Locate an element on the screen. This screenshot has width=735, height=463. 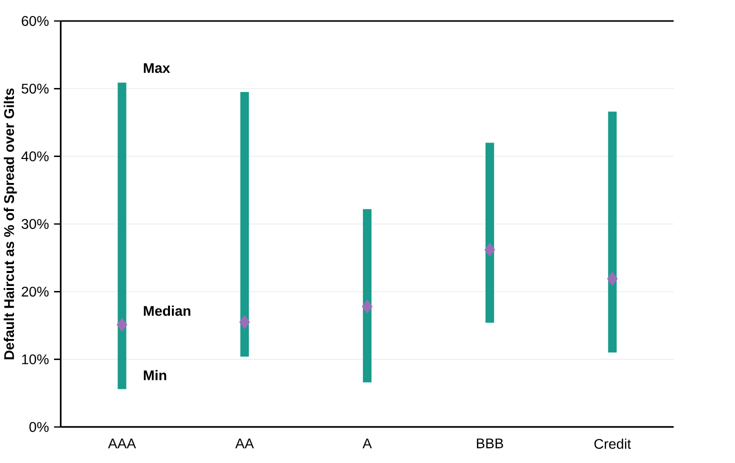
x-tick-label: Credit is located at coordinates (612, 443).